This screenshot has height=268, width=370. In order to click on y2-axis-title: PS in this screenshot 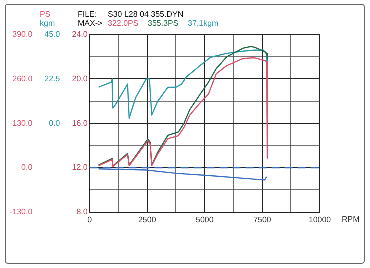, I will do `click(45, 14)`.